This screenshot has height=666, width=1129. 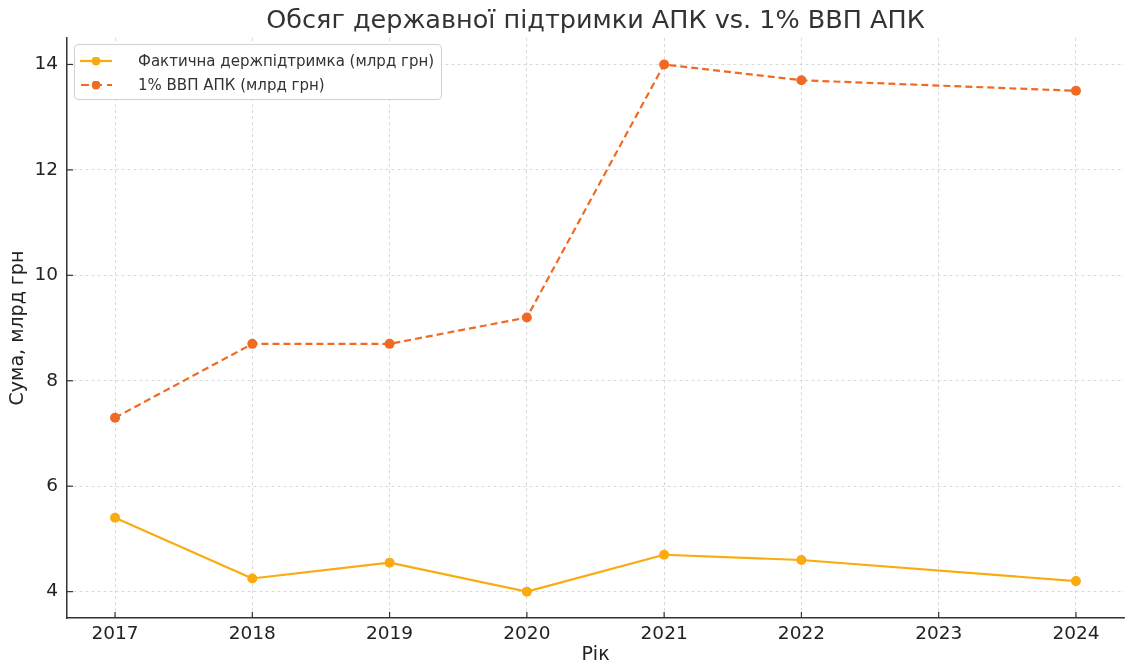 I want to click on x-tick-label: 2022, so click(x=801, y=632).